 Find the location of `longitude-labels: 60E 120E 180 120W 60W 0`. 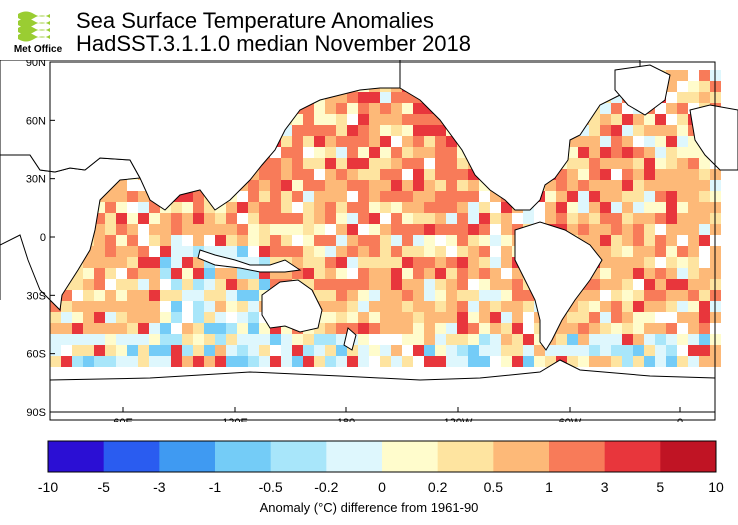

longitude-labels: 60E 120E 180 120W 60W 0 is located at coordinates (398, 414).